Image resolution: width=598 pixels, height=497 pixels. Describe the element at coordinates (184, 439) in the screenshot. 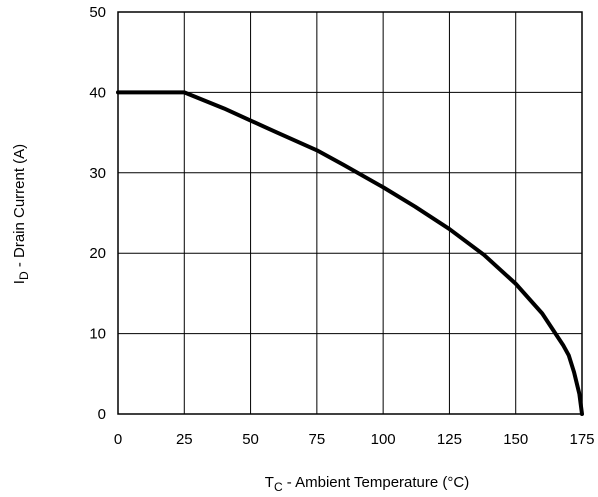

I see `x-tick-label: 25` at that location.